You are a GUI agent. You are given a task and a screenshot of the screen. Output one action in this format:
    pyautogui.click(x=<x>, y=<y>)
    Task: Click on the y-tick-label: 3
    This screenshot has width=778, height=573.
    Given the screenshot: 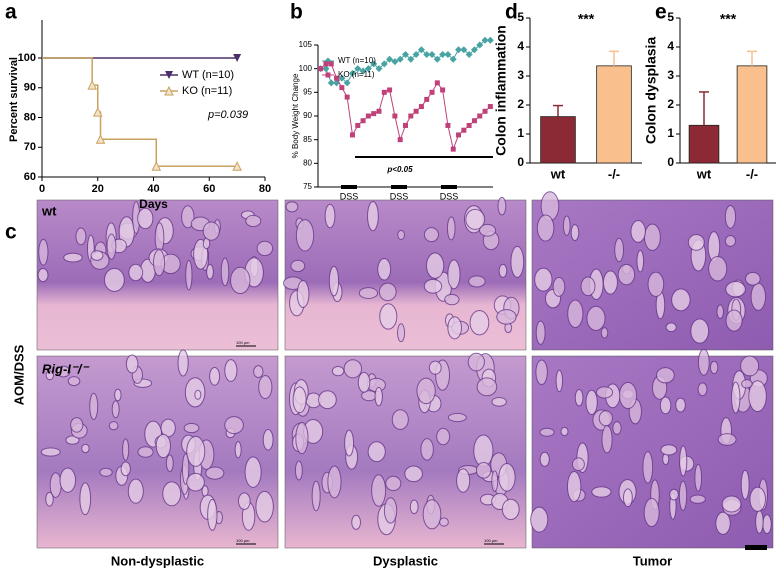 What is the action you would take?
    pyautogui.click(x=520, y=75)
    